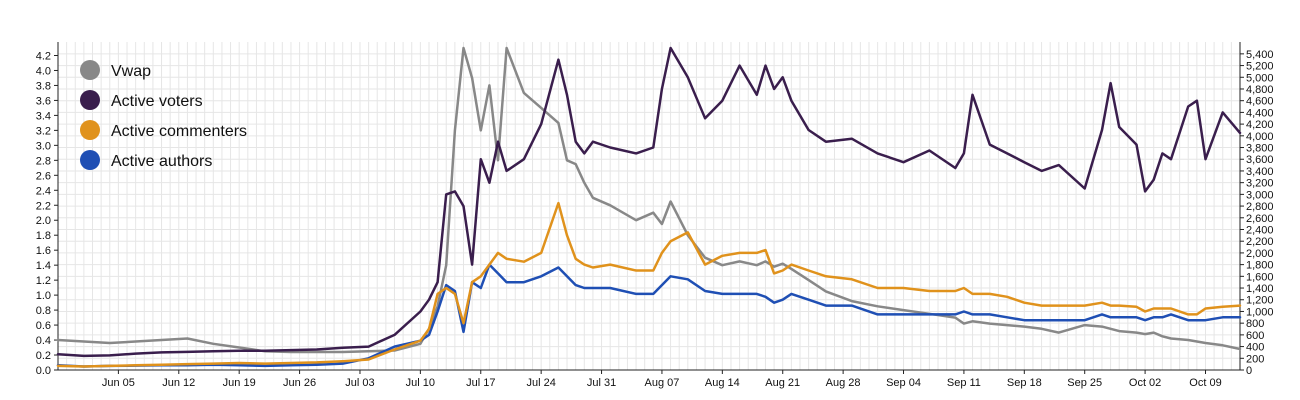 The width and height of the screenshot is (1300, 400). What do you see at coordinates (179, 131) in the screenshot?
I see `legend-label: Active commenters` at bounding box center [179, 131].